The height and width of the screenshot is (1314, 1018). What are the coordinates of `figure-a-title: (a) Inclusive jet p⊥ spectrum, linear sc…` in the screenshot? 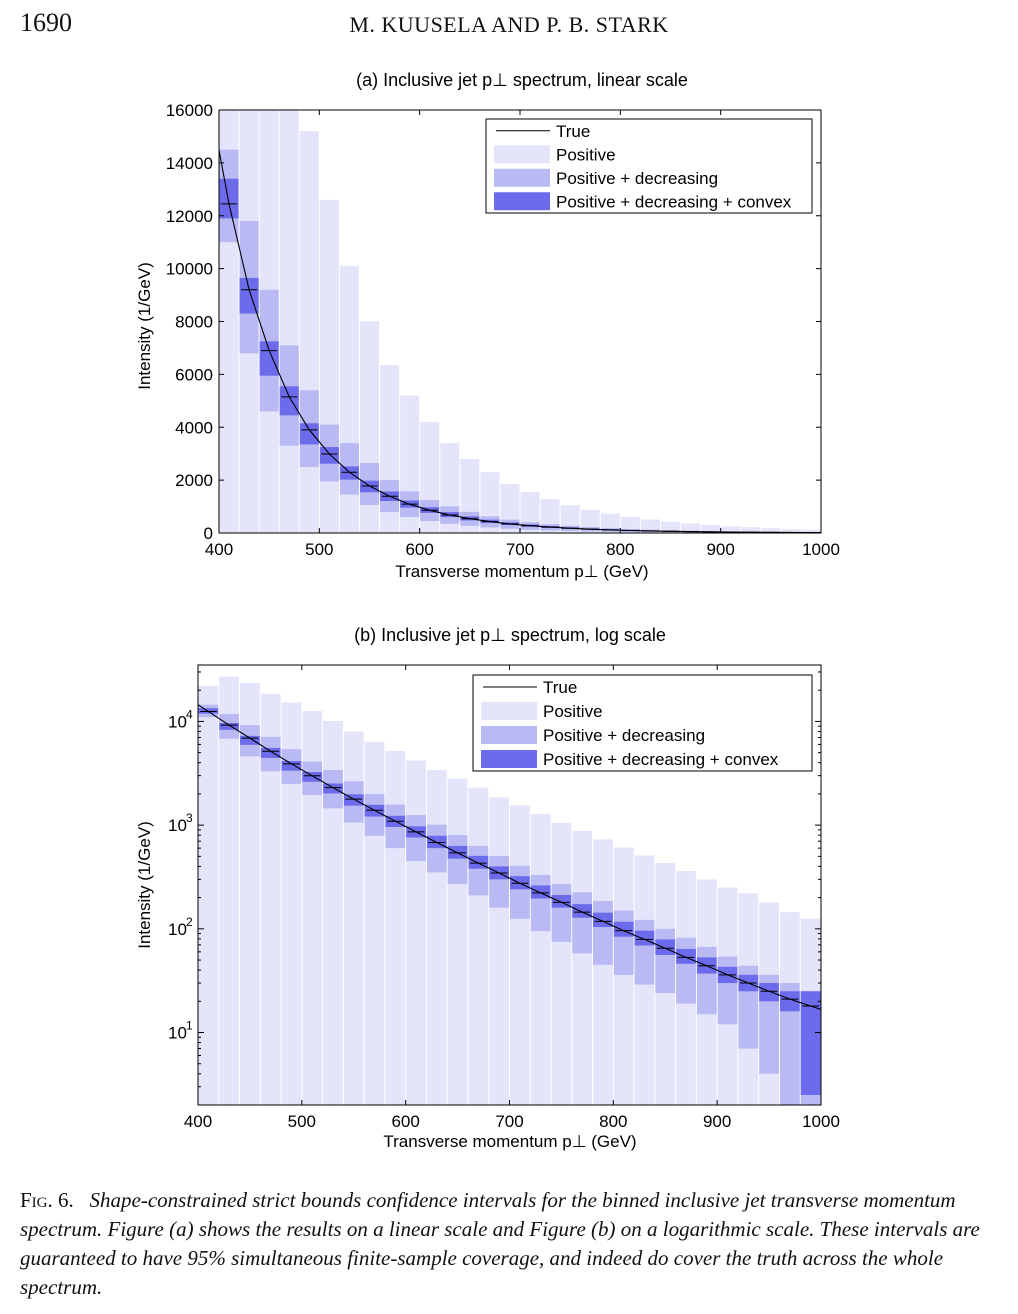 It's located at (522, 80).